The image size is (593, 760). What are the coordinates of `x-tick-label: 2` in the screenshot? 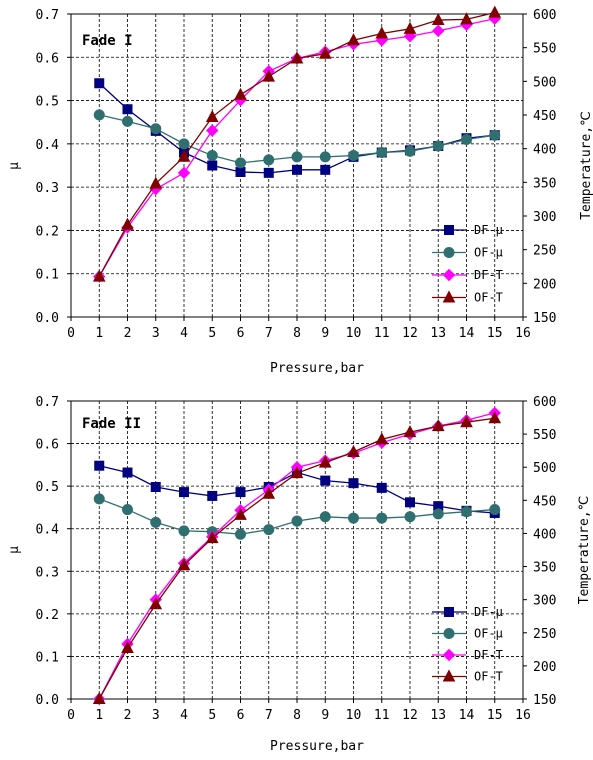 It's located at (128, 333).